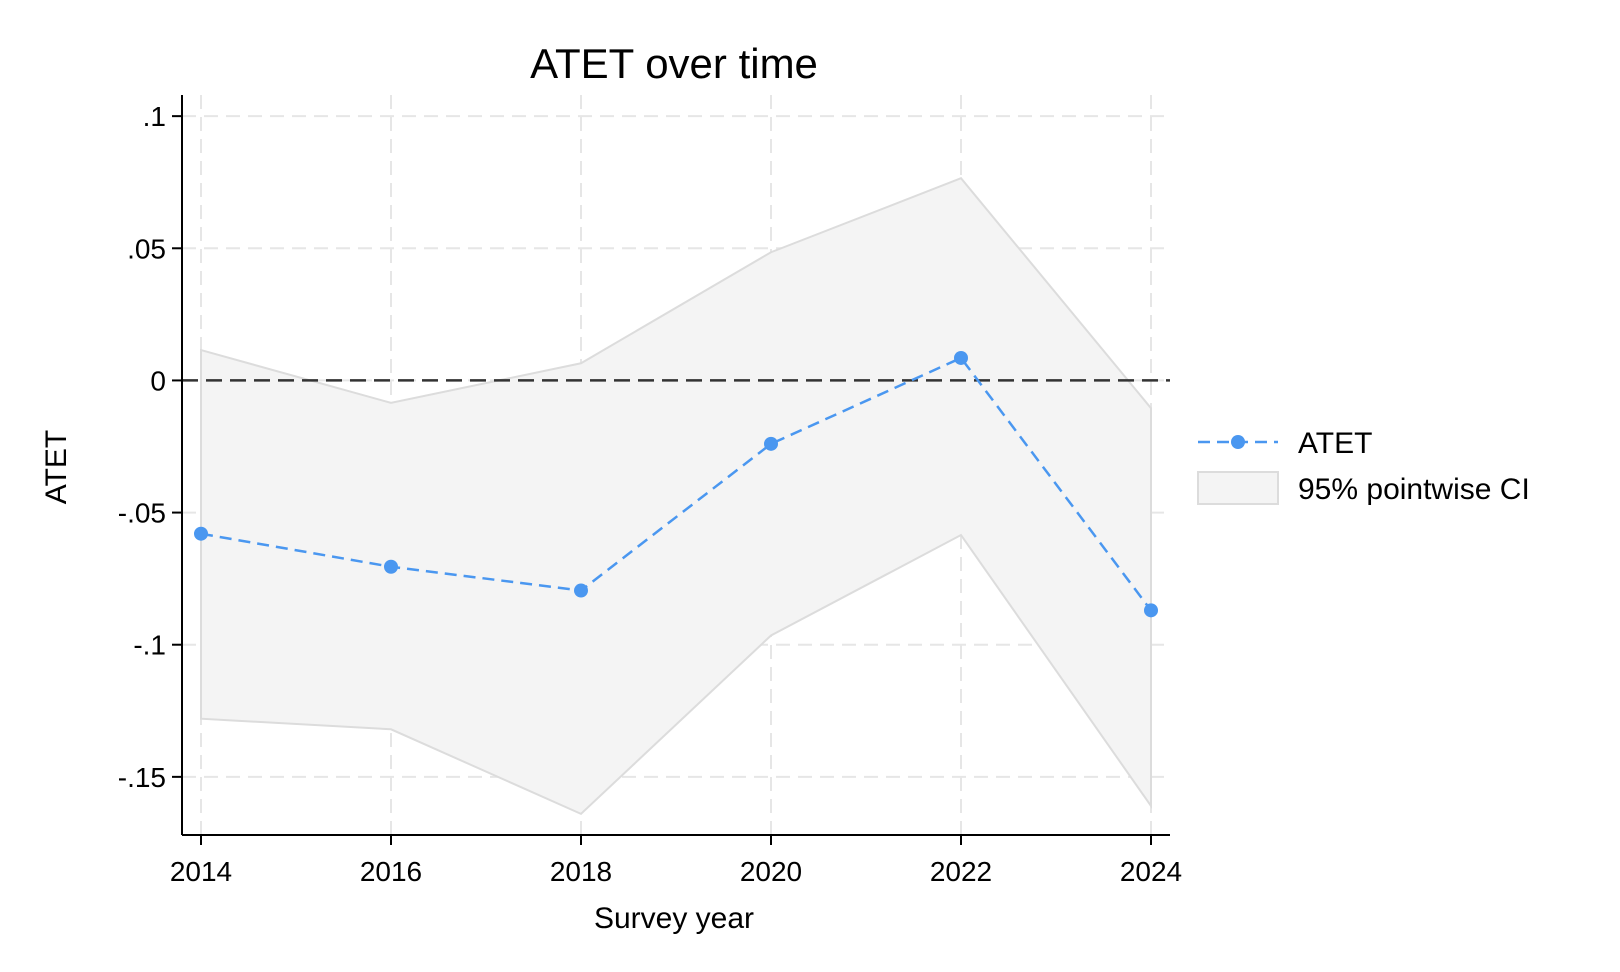 Image resolution: width=1620 pixels, height=972 pixels. I want to click on y-tick-label: .05, so click(146, 248).